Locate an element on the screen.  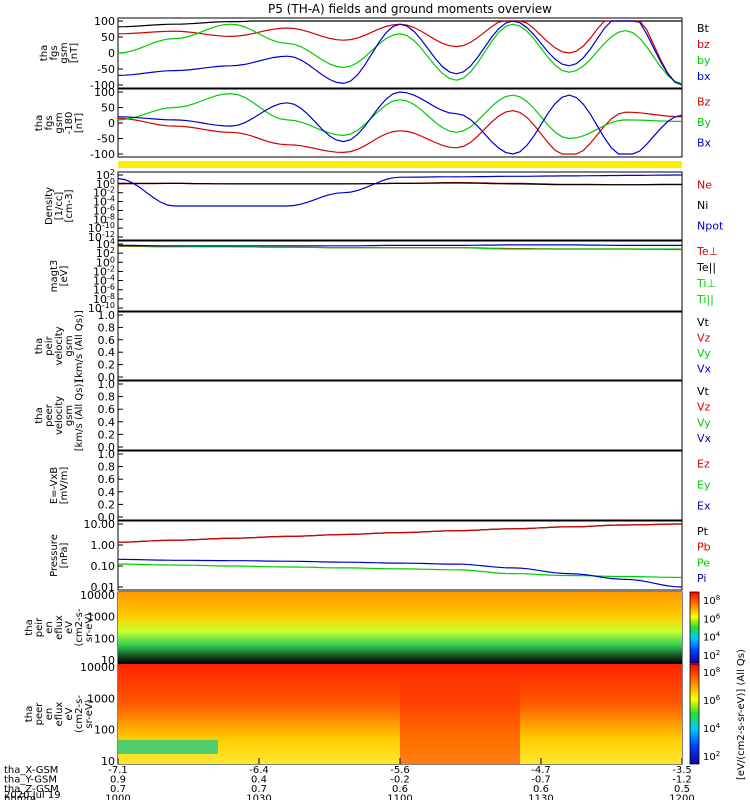
series-line-Bt is located at coordinates (399, 24).